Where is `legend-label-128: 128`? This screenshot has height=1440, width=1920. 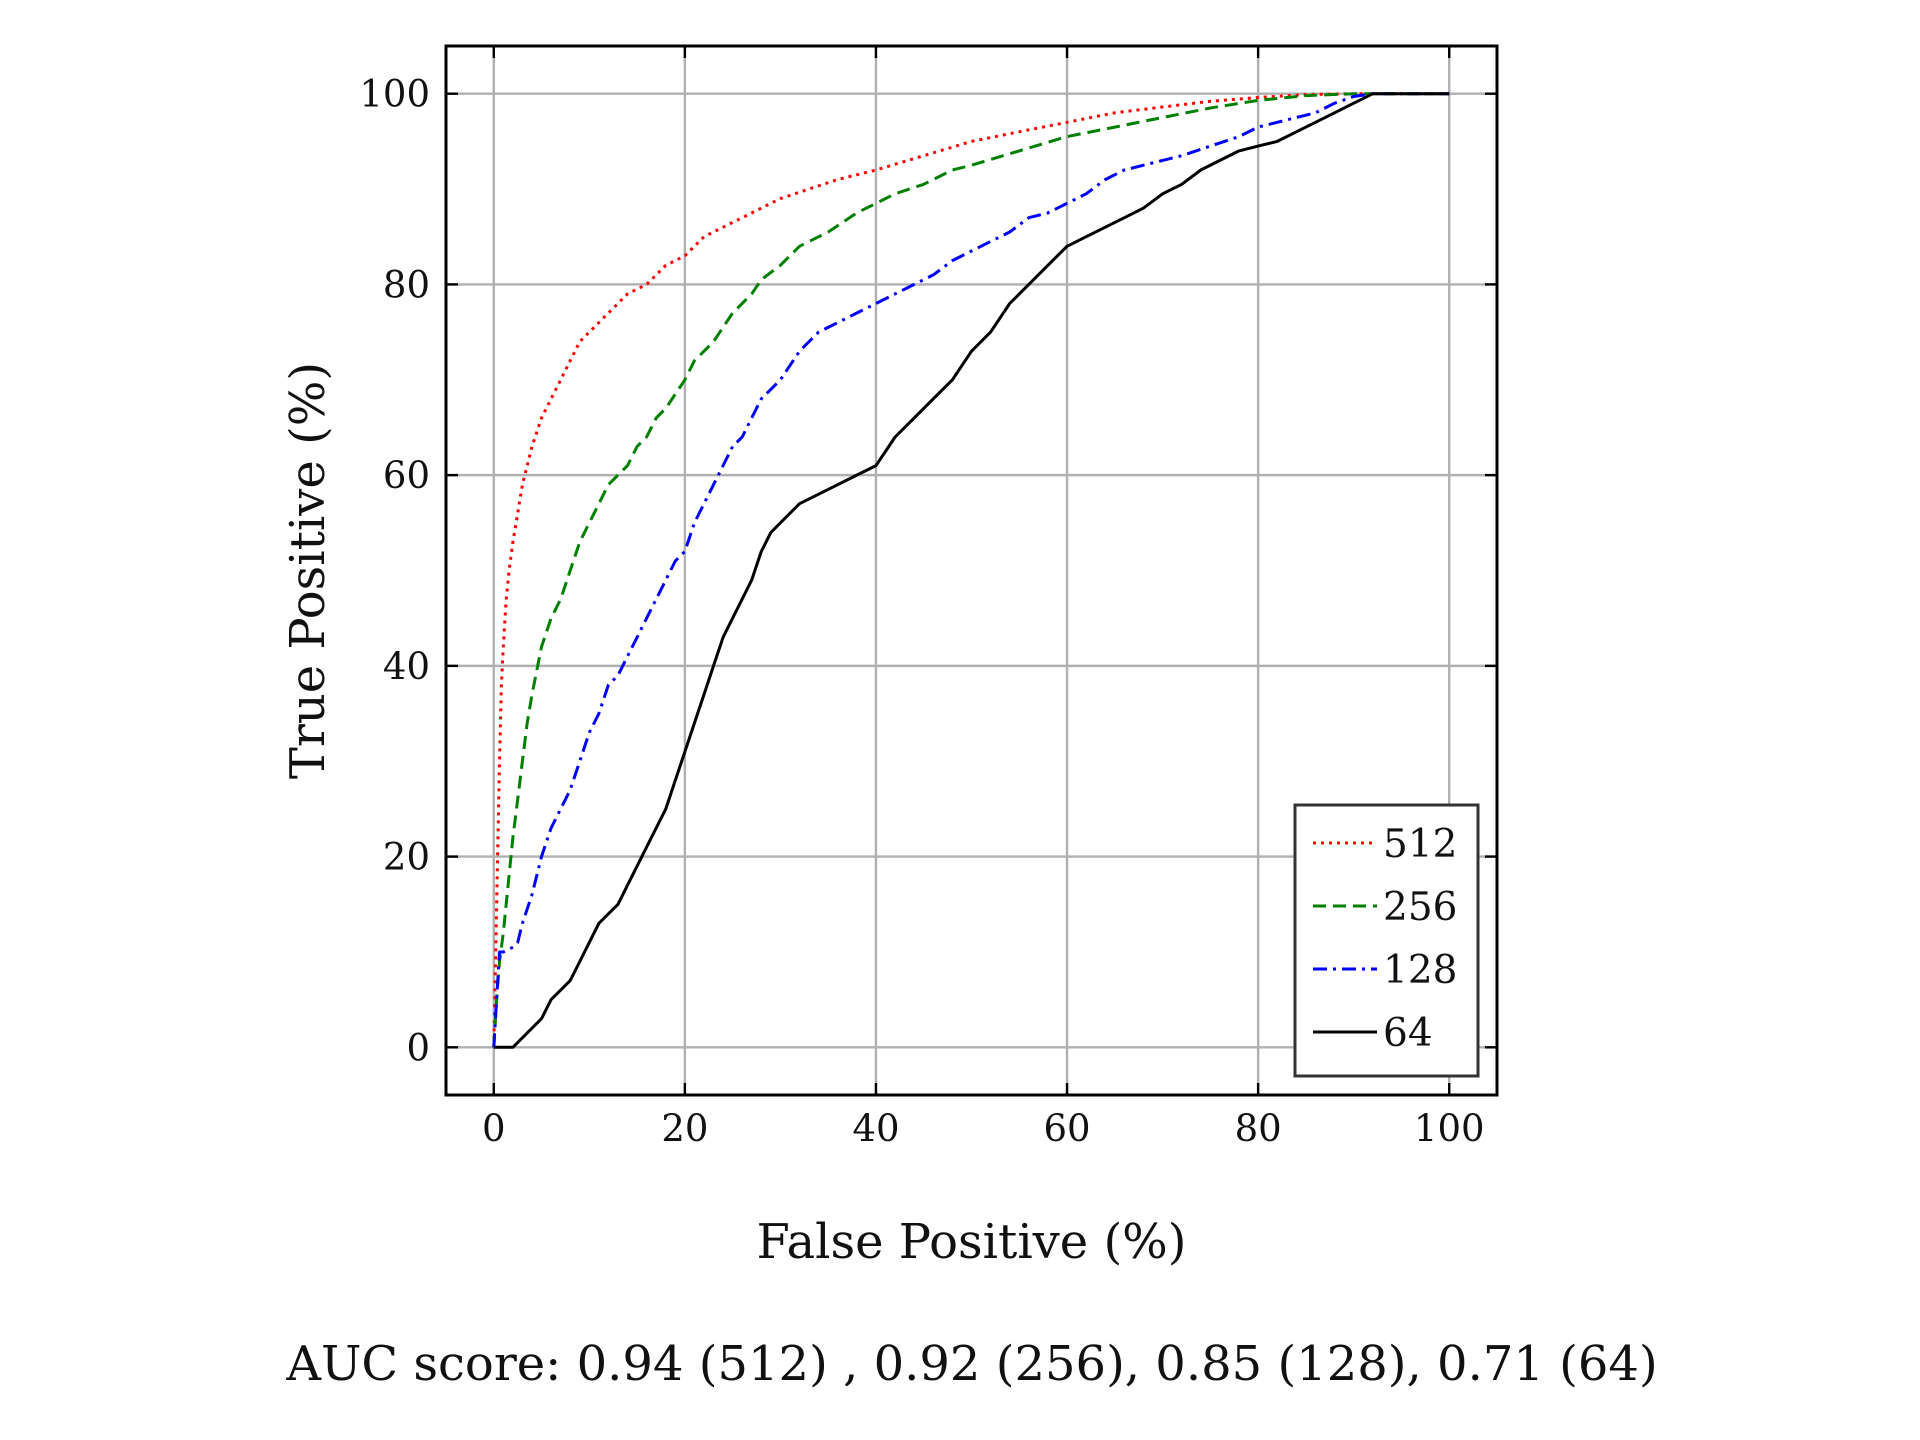
legend-label-128: 128 is located at coordinates (1420, 970).